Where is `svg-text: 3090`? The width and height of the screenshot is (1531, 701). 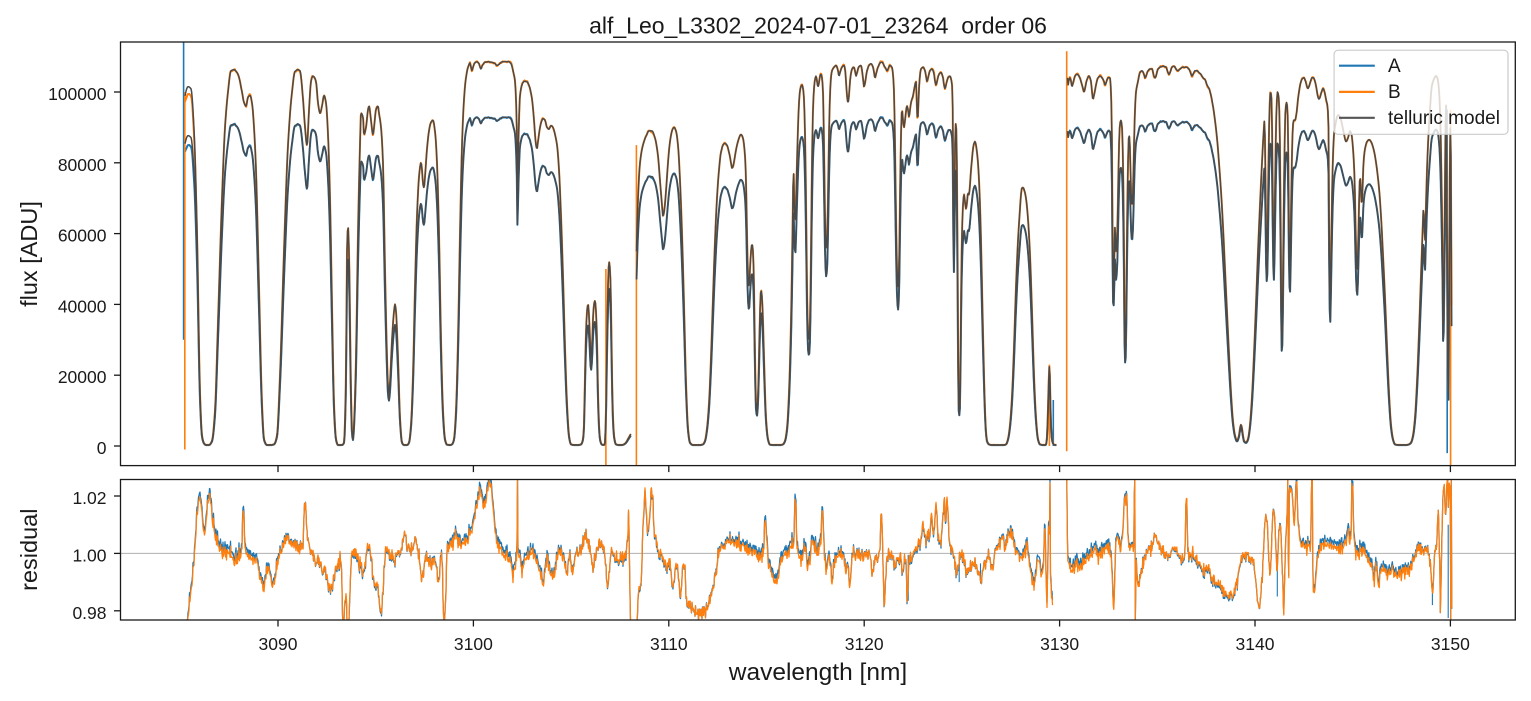 svg-text: 3090 is located at coordinates (278, 644).